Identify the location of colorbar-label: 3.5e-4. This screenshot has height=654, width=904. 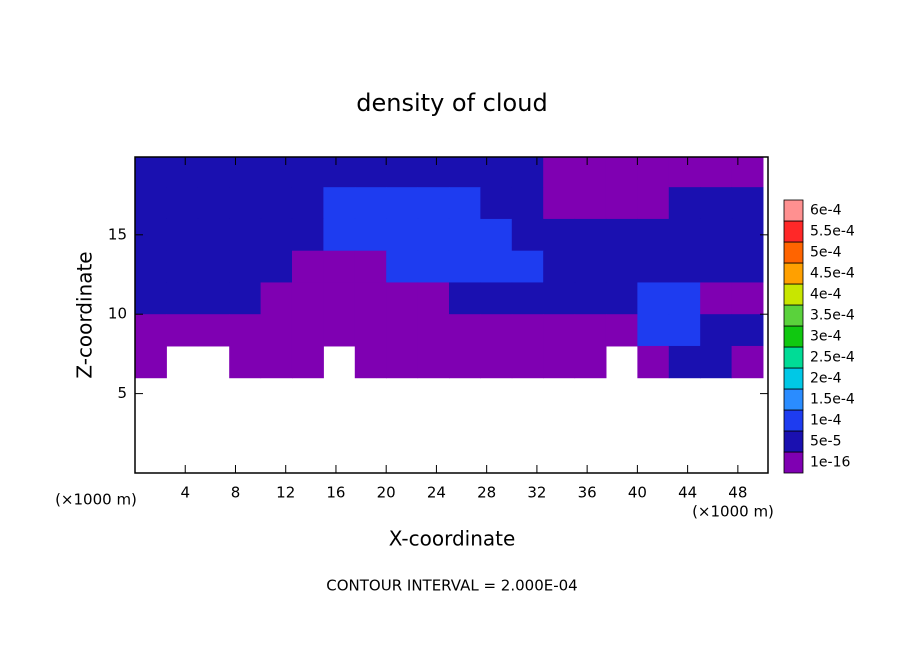
(832, 316).